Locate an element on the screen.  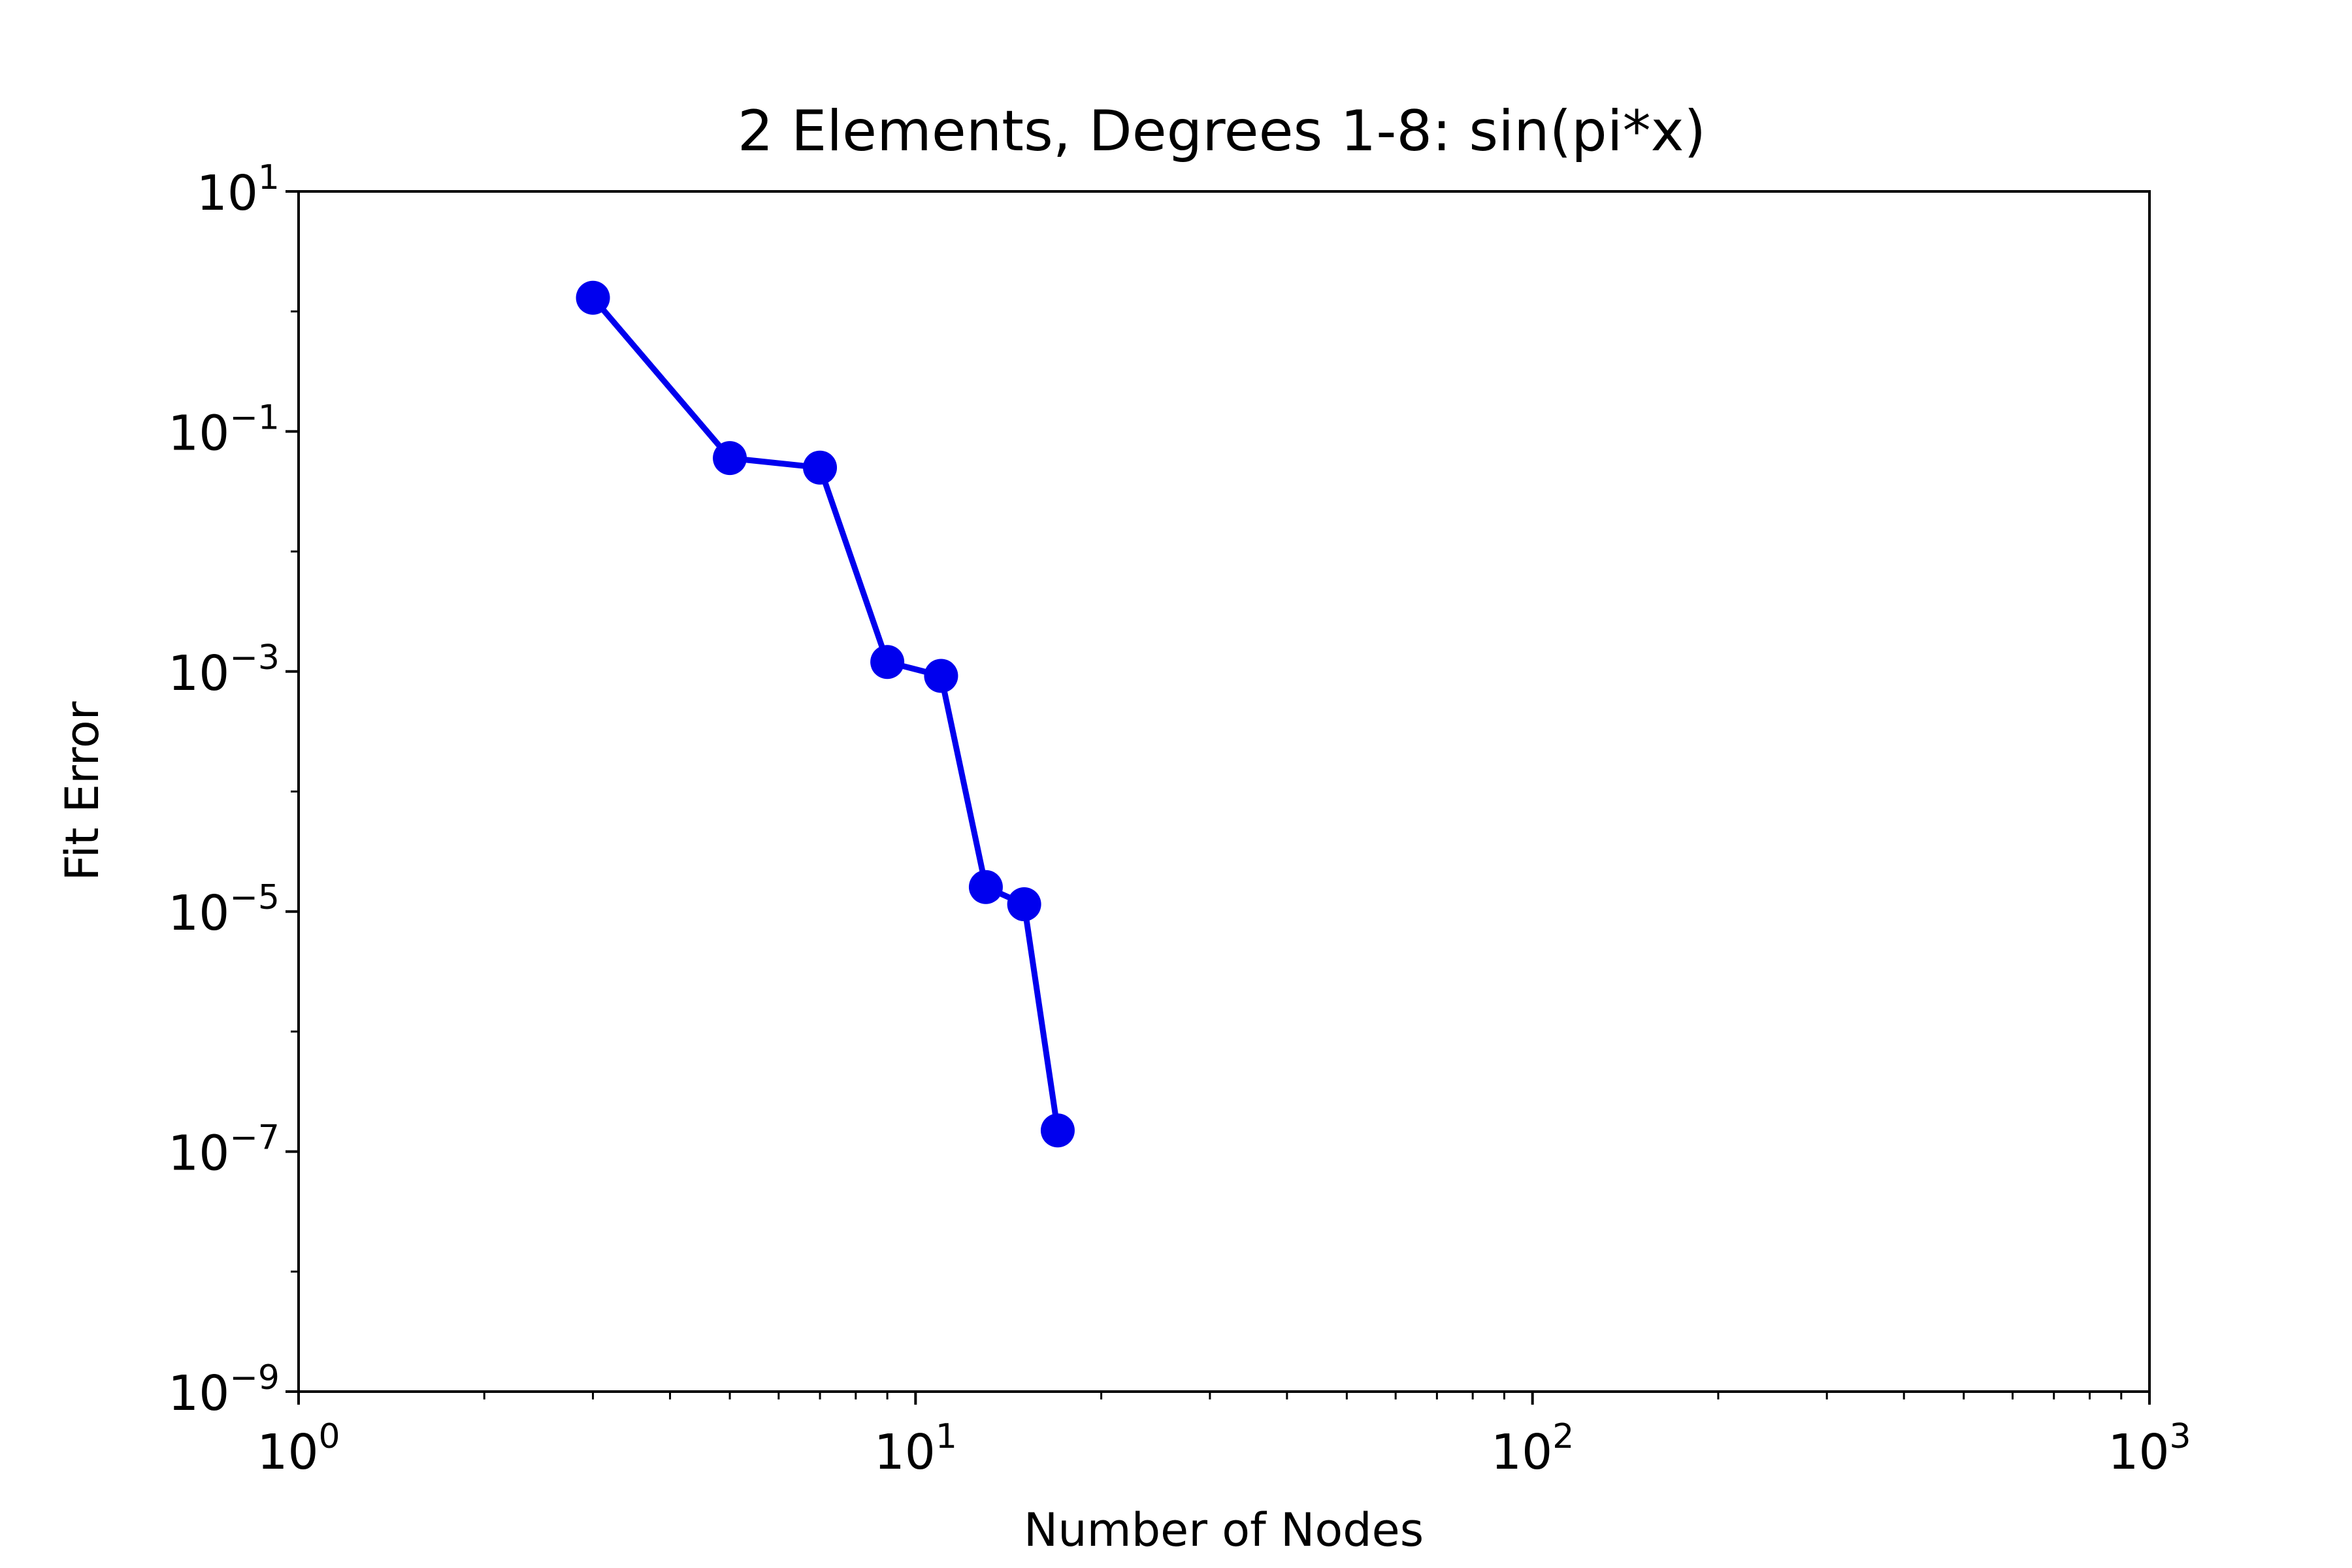
y-tick-label: 10⁻⁹ is located at coordinates (224, 1390).